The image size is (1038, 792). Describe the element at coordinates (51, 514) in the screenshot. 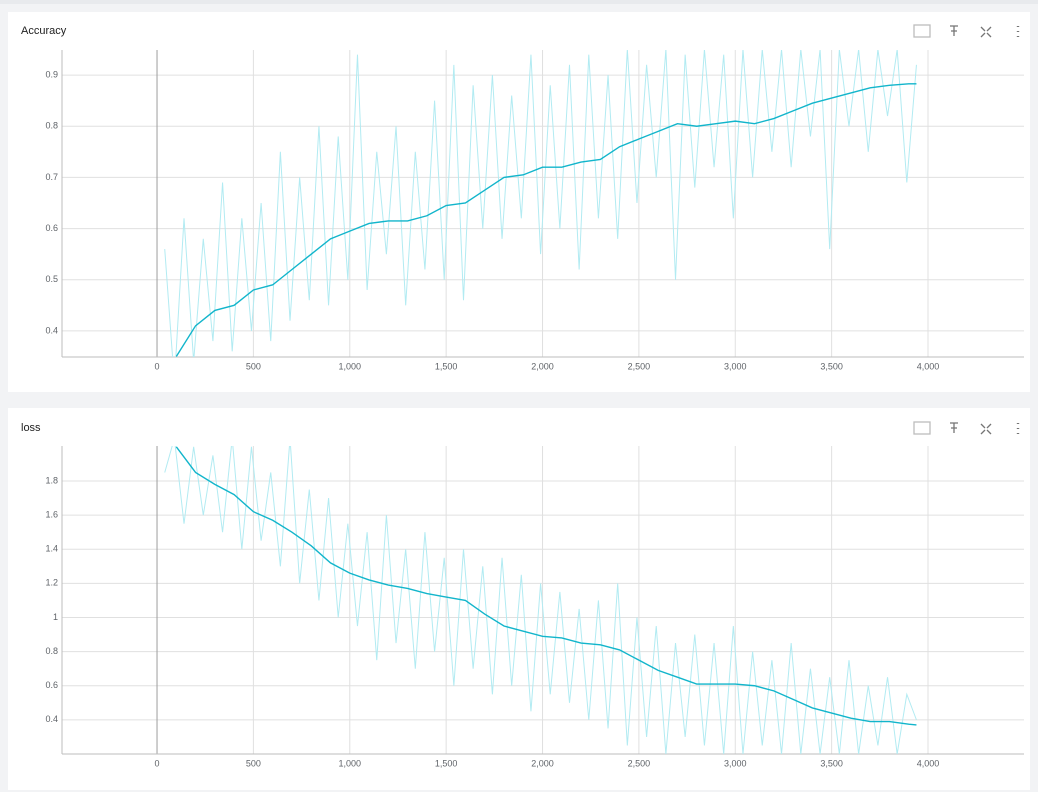

I see `y-tick-label: 1.6` at that location.